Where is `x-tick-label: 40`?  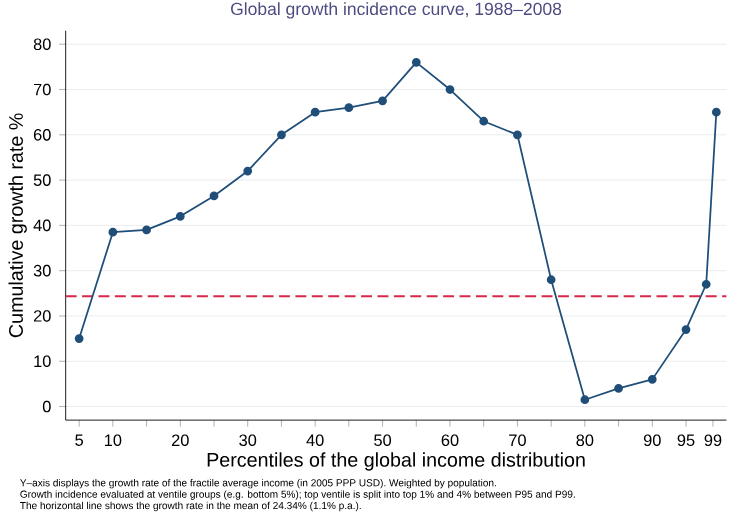
x-tick-label: 40 is located at coordinates (315, 440).